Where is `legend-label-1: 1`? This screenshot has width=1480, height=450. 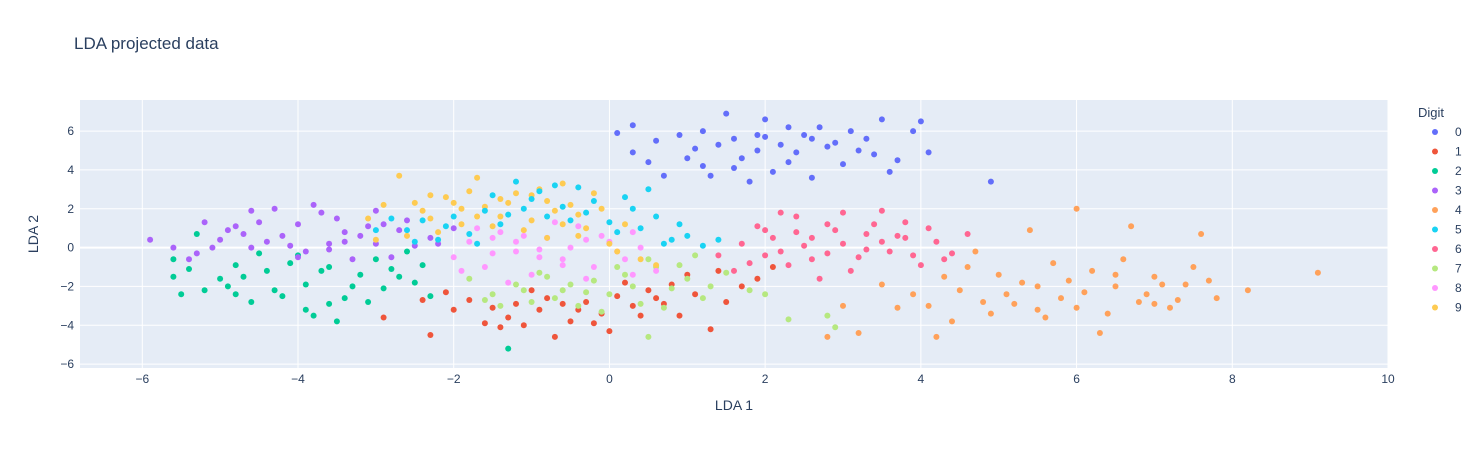 legend-label-1: 1 is located at coordinates (1458, 152).